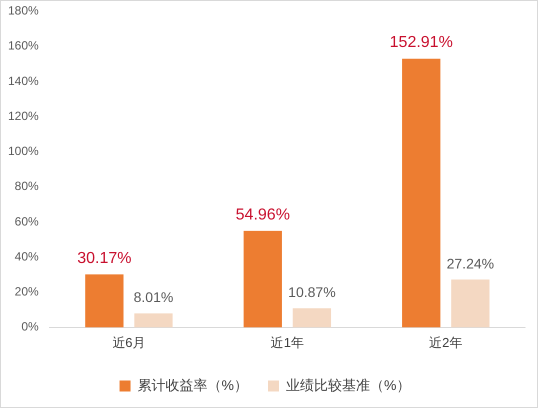  What do you see at coordinates (104, 258) in the screenshot?
I see `data-label: 30.17%` at bounding box center [104, 258].